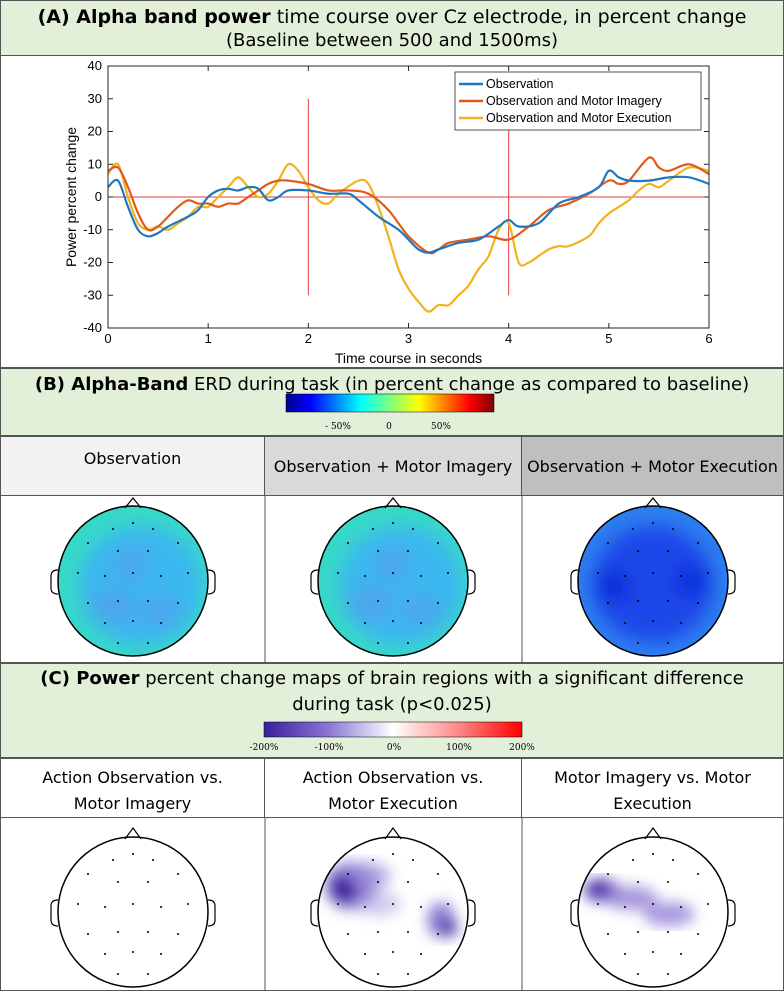 The width and height of the screenshot is (784, 995). What do you see at coordinates (338, 427) in the screenshot?
I see `erd-colorbar-label: - 50%` at bounding box center [338, 427].